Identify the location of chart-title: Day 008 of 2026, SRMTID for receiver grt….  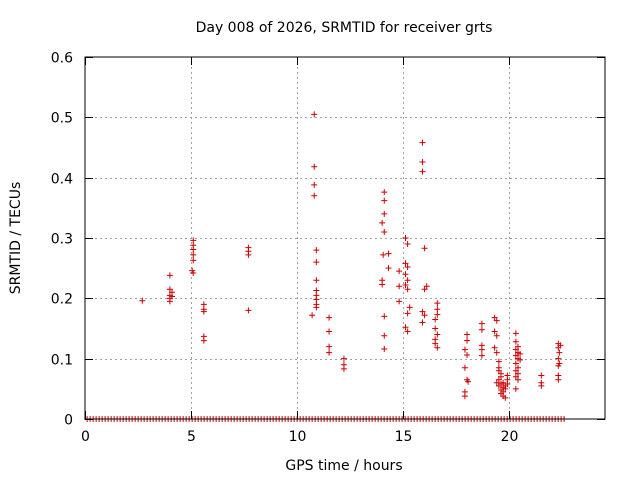
(344, 28).